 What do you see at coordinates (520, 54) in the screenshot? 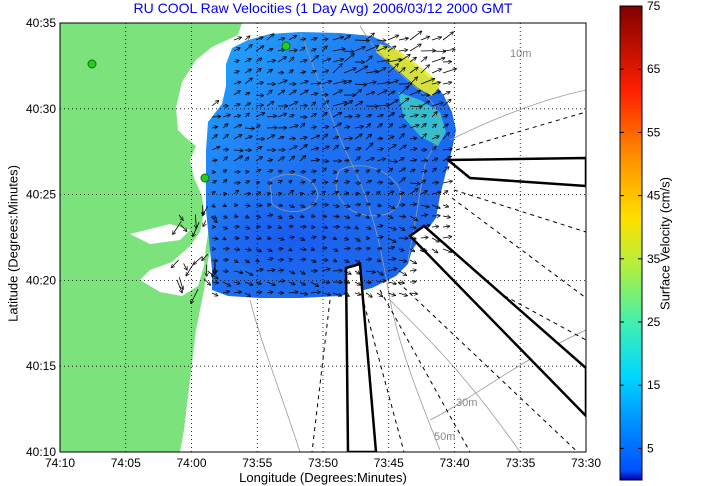
I see `contour-label: 10m` at bounding box center [520, 54].